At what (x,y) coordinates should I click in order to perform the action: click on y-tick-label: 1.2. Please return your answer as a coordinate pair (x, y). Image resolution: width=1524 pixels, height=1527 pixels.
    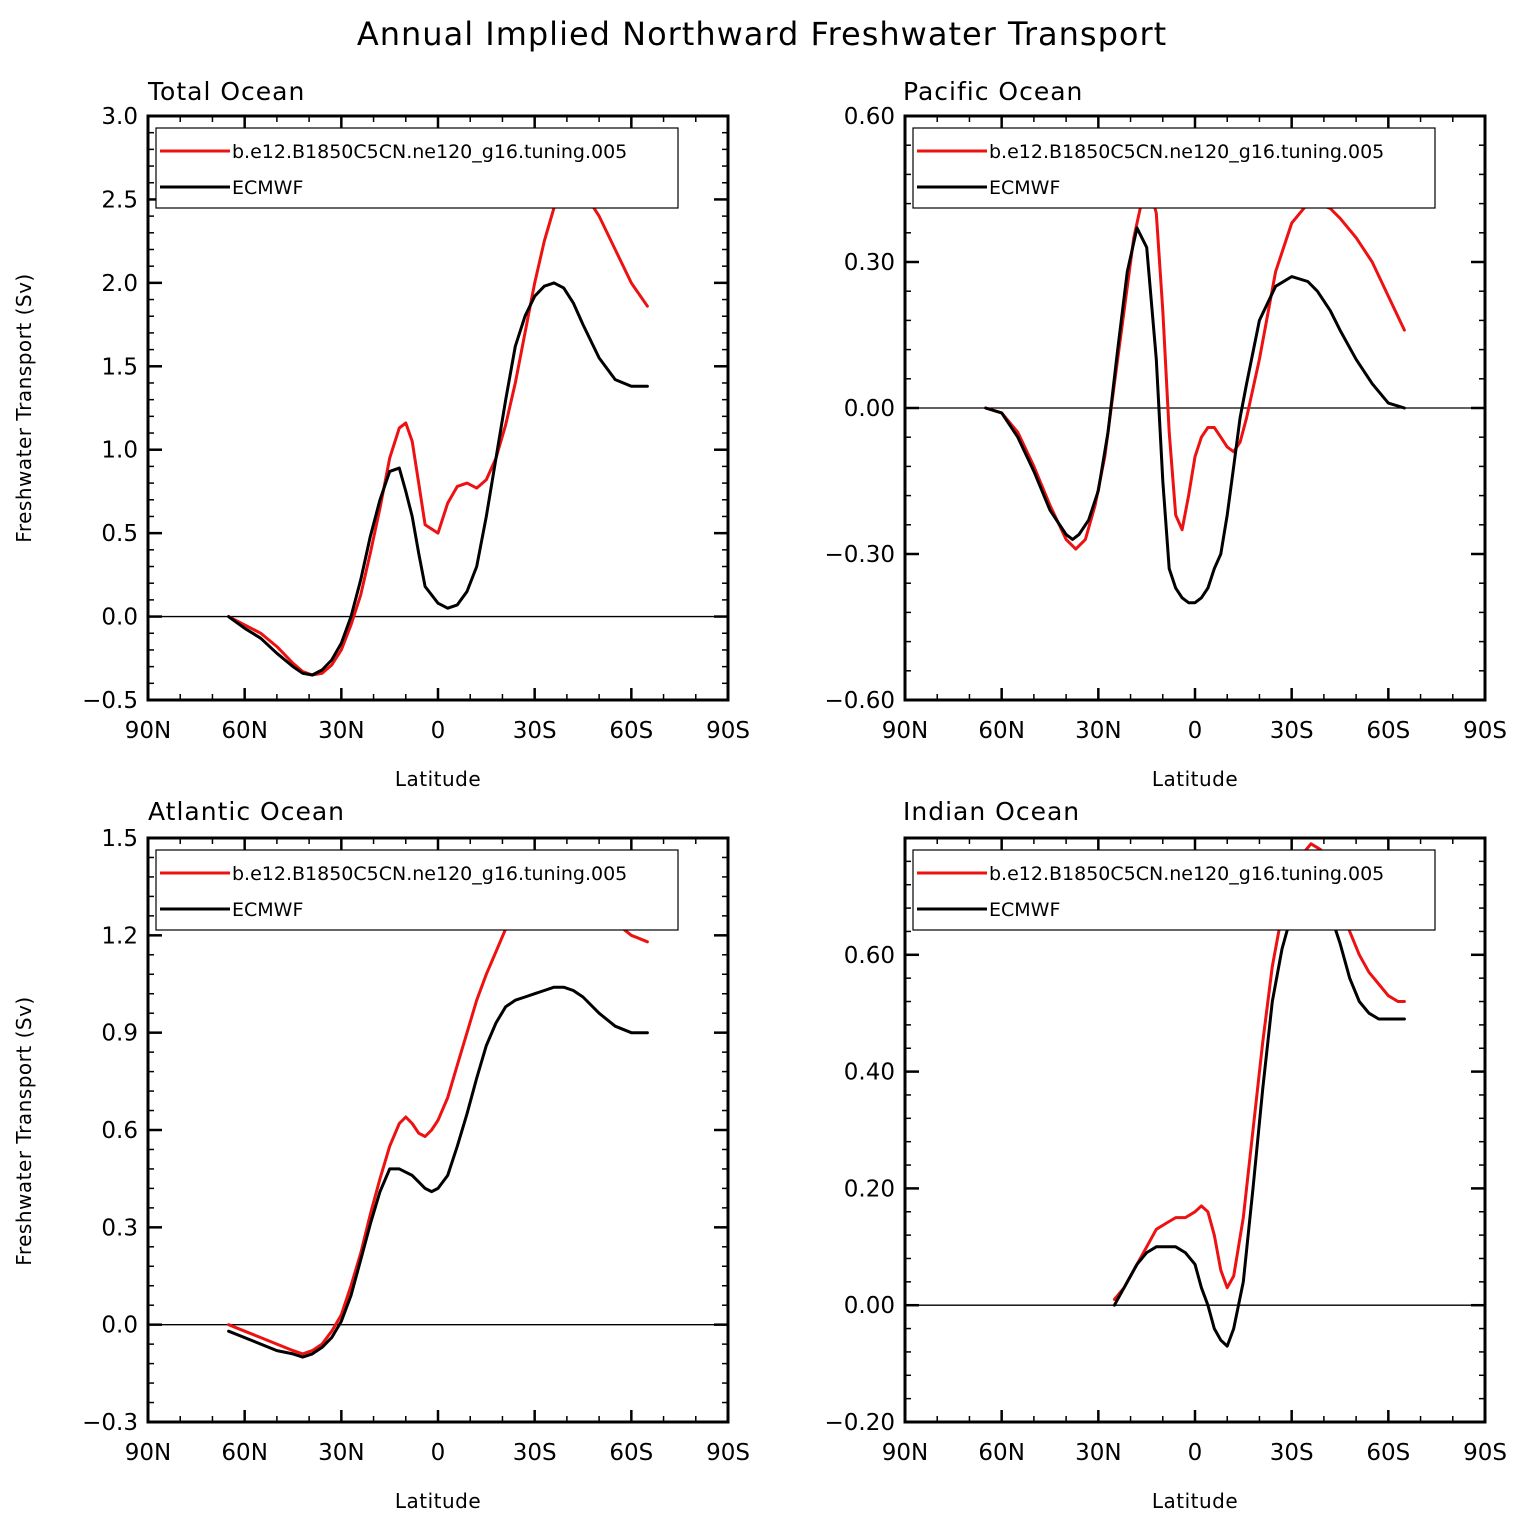
    Looking at the image, I should click on (119, 936).